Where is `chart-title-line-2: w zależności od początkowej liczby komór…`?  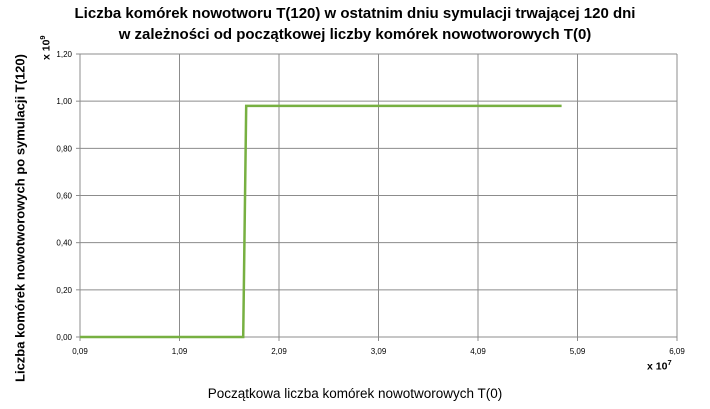
chart-title-line-2: w zależności od początkowej liczby komór… is located at coordinates (355, 34).